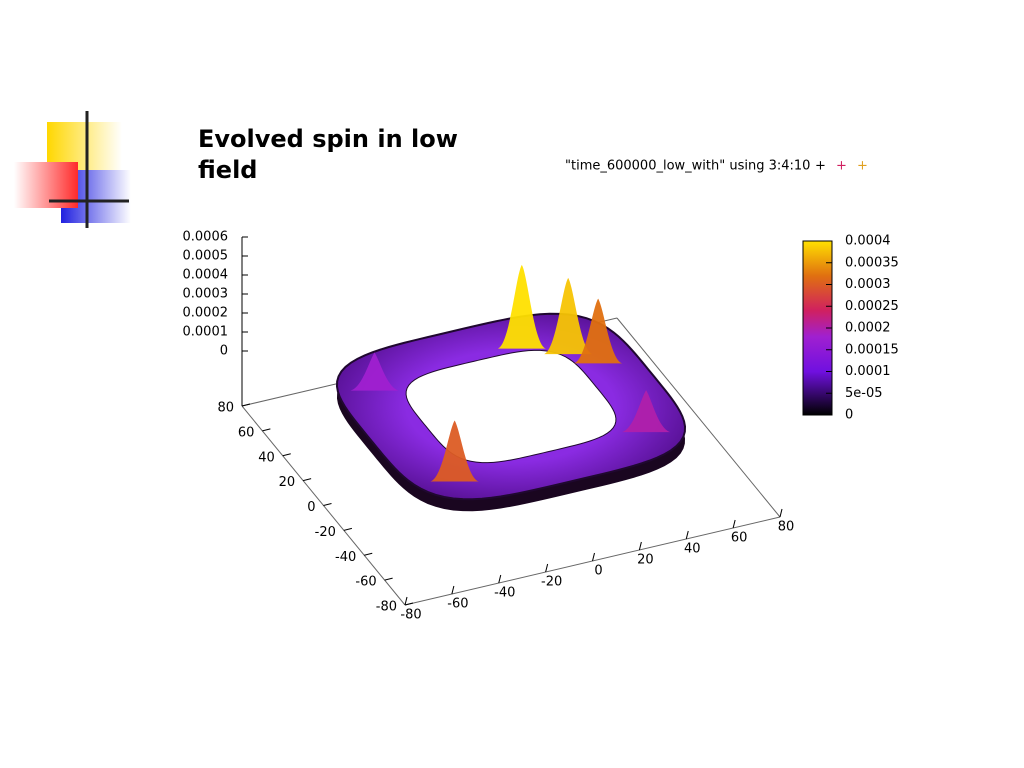 Image resolution: width=1024 pixels, height=768 pixels. Describe the element at coordinates (739, 538) in the screenshot. I see `x-tick-label: 60` at that location.